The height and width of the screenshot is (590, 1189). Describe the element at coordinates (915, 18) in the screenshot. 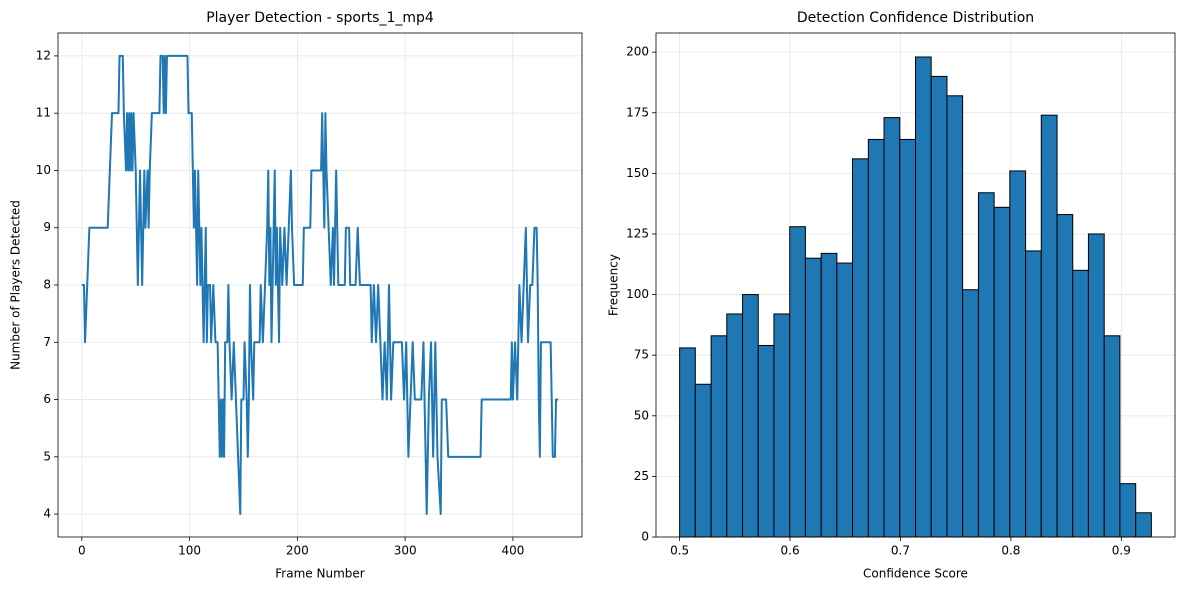

I see `chart-title: Detection Confidence Distribution` at that location.